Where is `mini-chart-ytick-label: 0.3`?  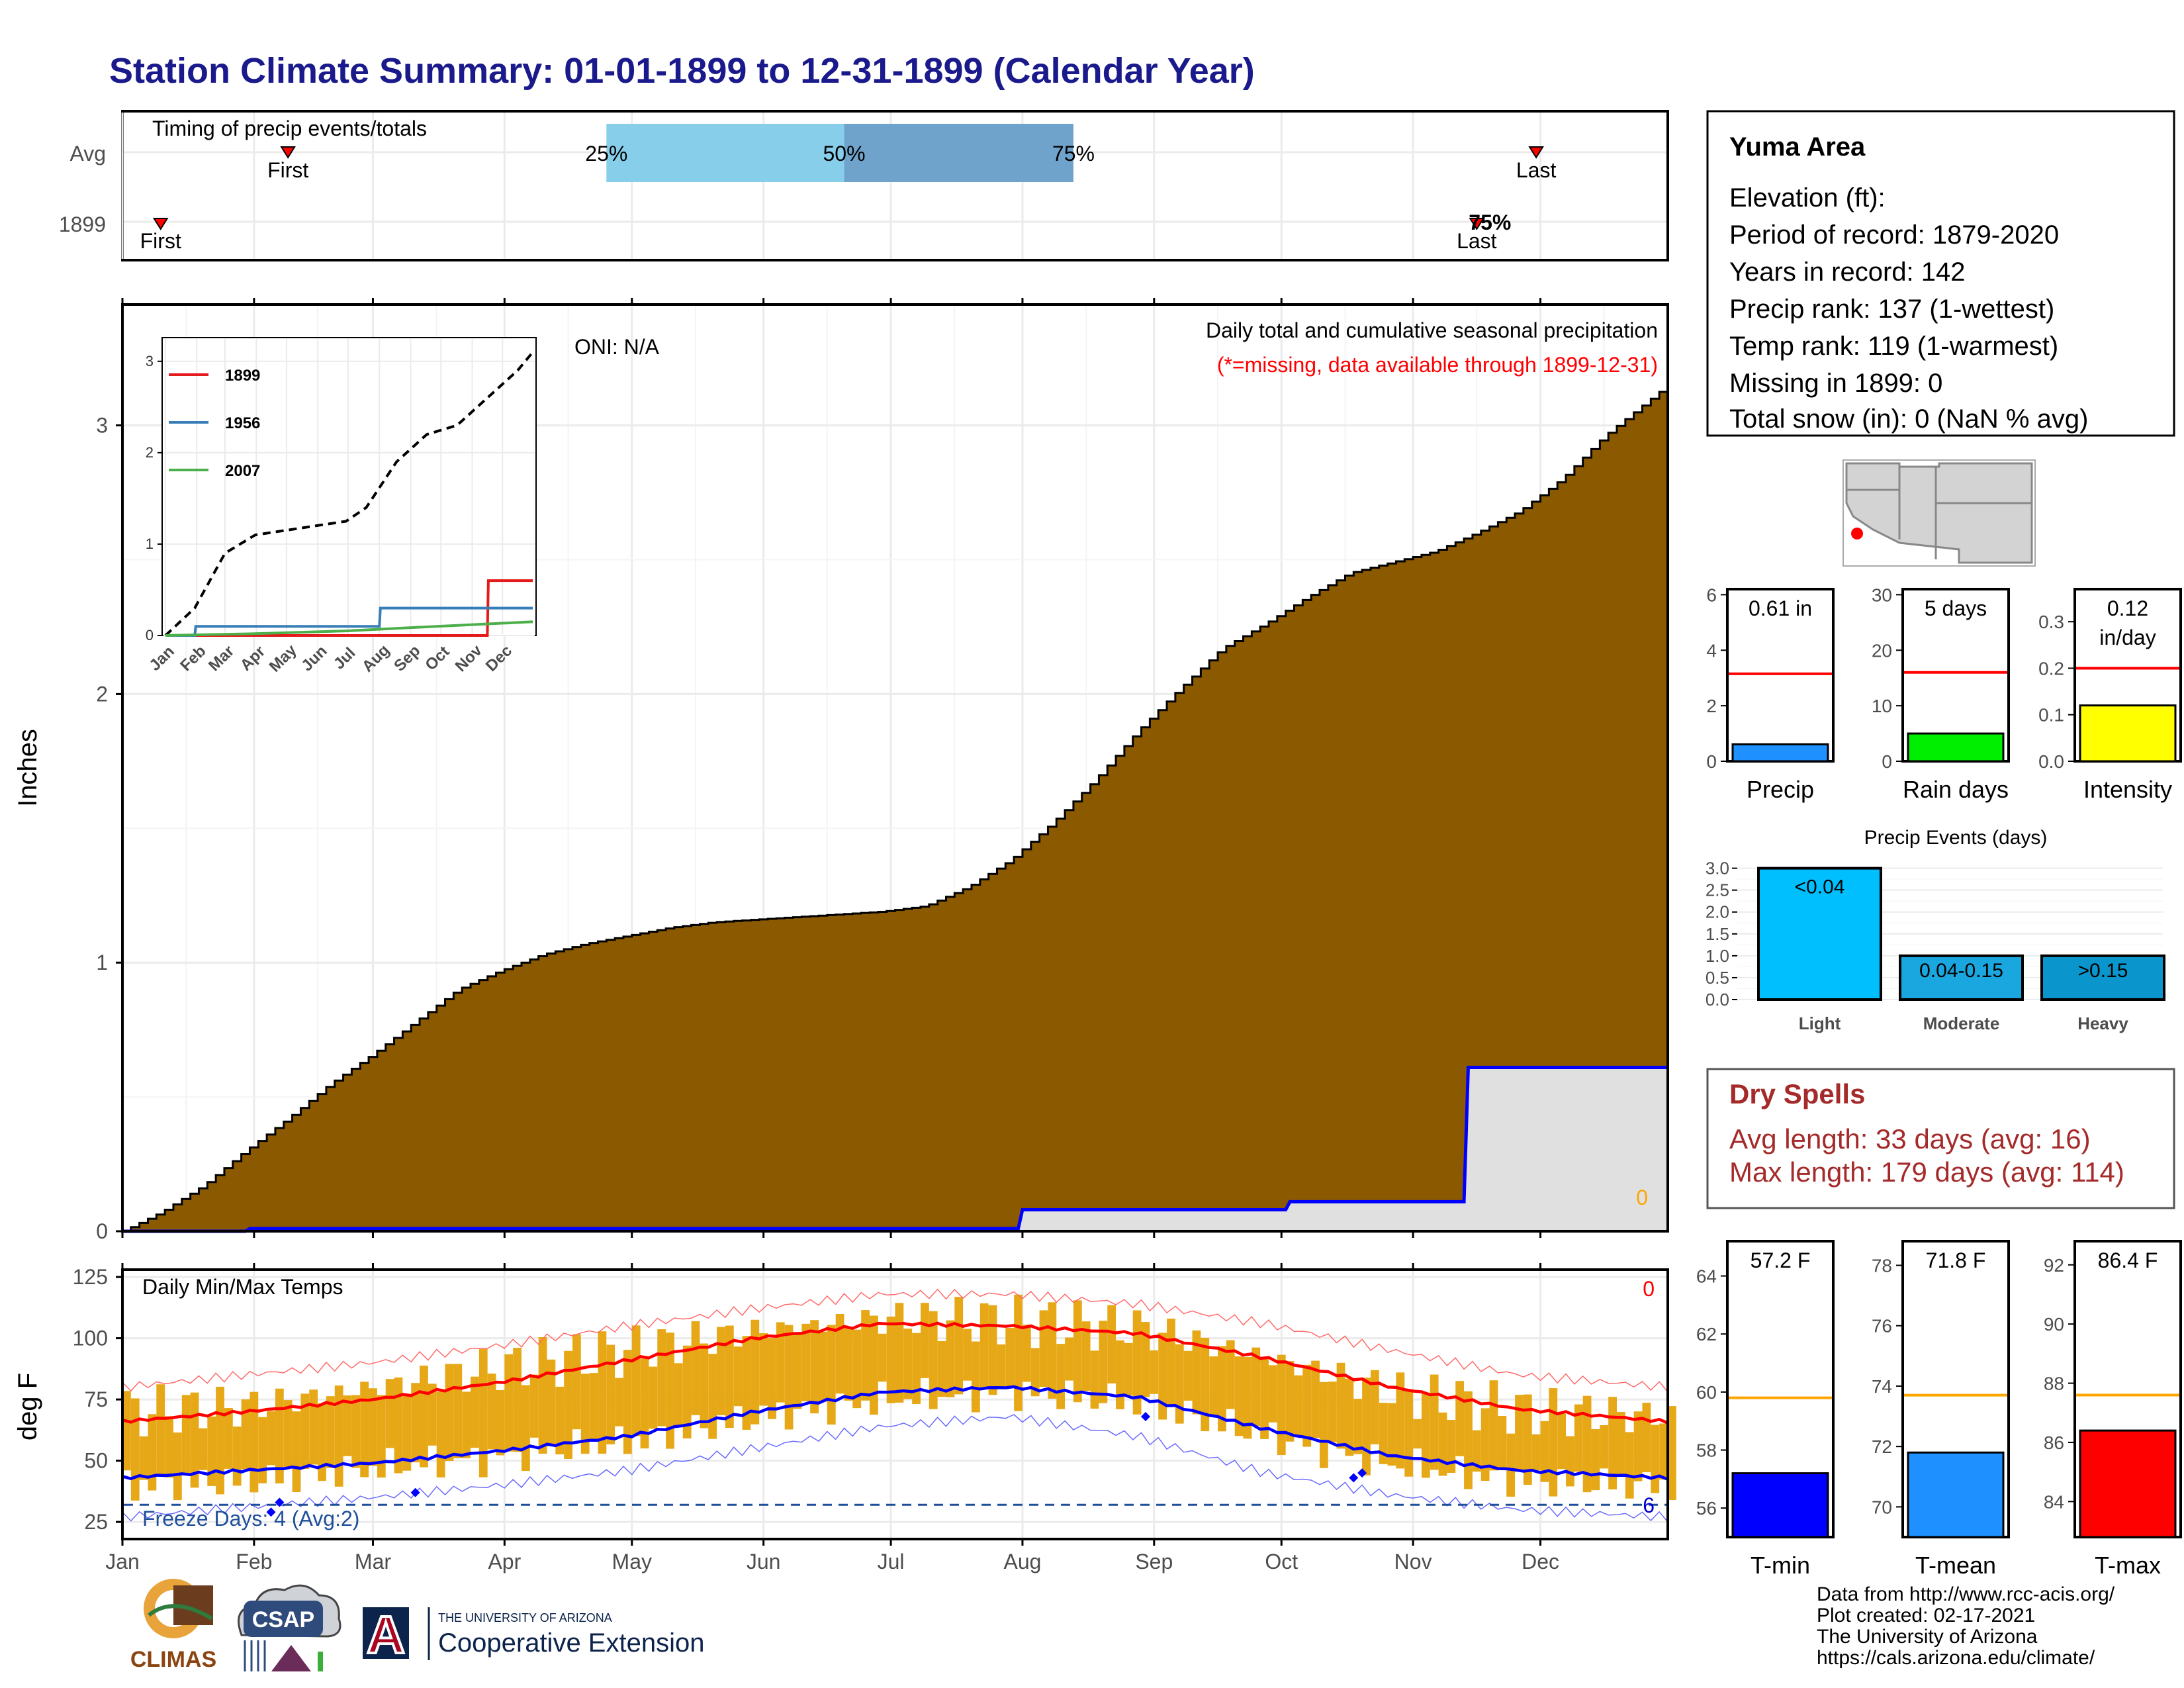
mini-chart-ytick-label: 0.3 is located at coordinates (2051, 622).